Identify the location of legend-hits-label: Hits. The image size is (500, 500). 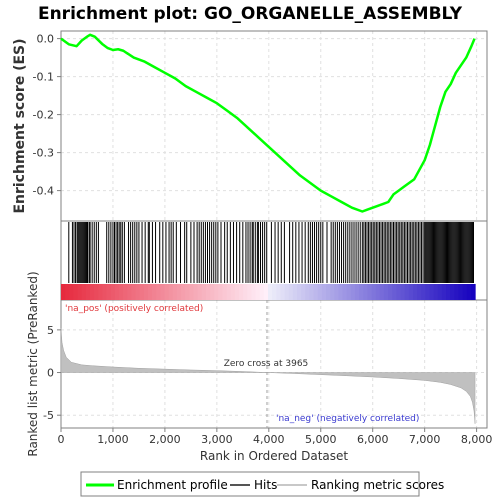
(265, 485).